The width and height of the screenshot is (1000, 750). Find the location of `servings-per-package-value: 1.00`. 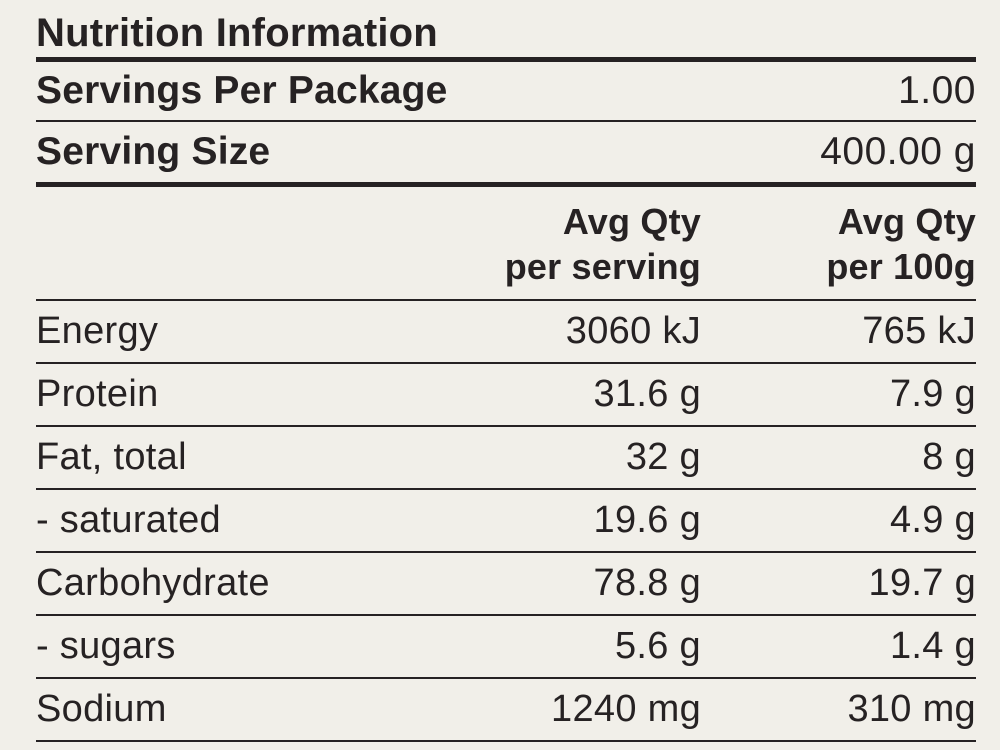

servings-per-package-value: 1.00 is located at coordinates (937, 90).